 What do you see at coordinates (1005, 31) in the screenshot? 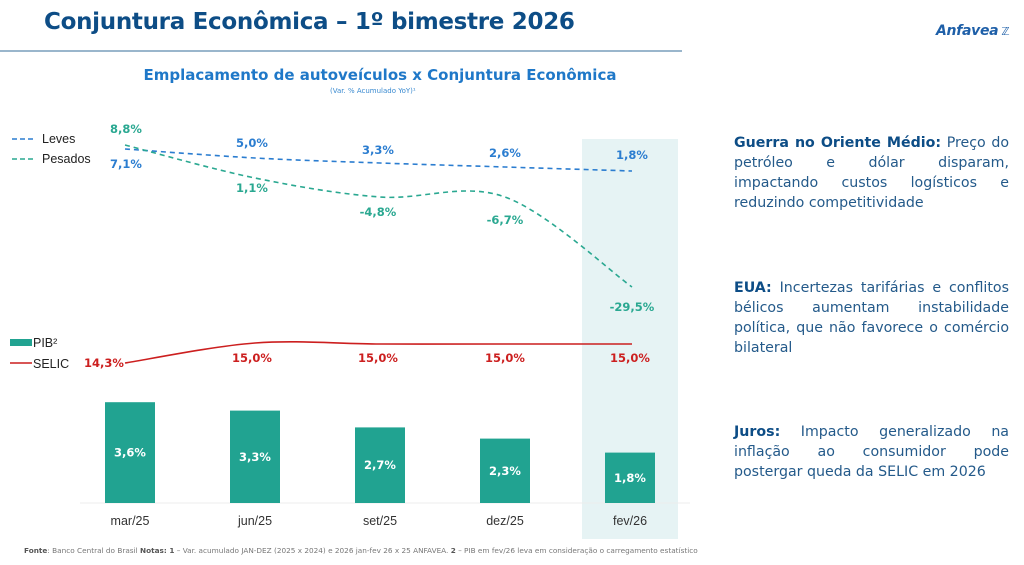
I see `anfavea-mark-icon: ℤ` at bounding box center [1005, 31].